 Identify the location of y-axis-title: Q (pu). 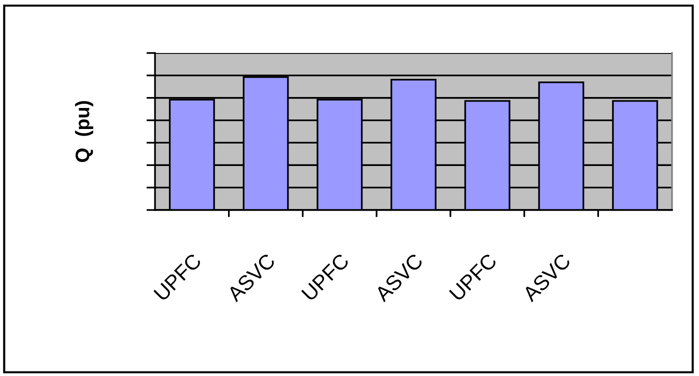
(84, 131).